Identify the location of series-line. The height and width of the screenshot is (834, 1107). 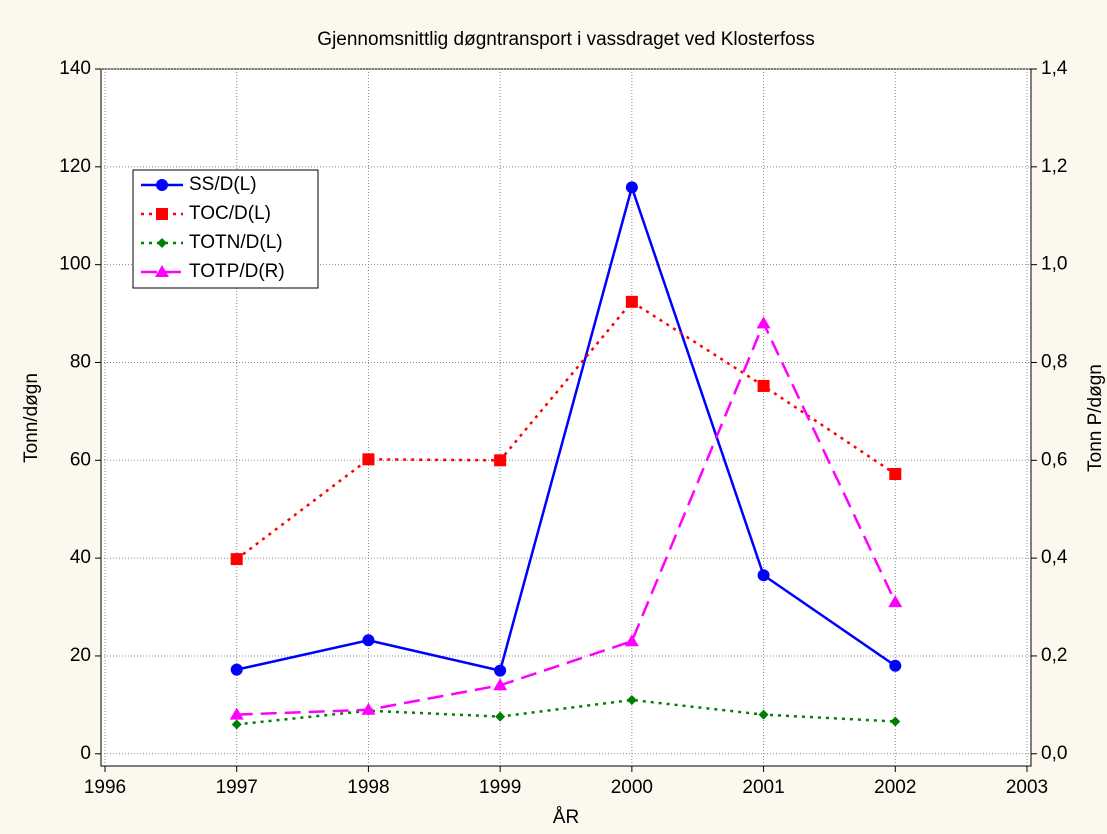
(566, 712).